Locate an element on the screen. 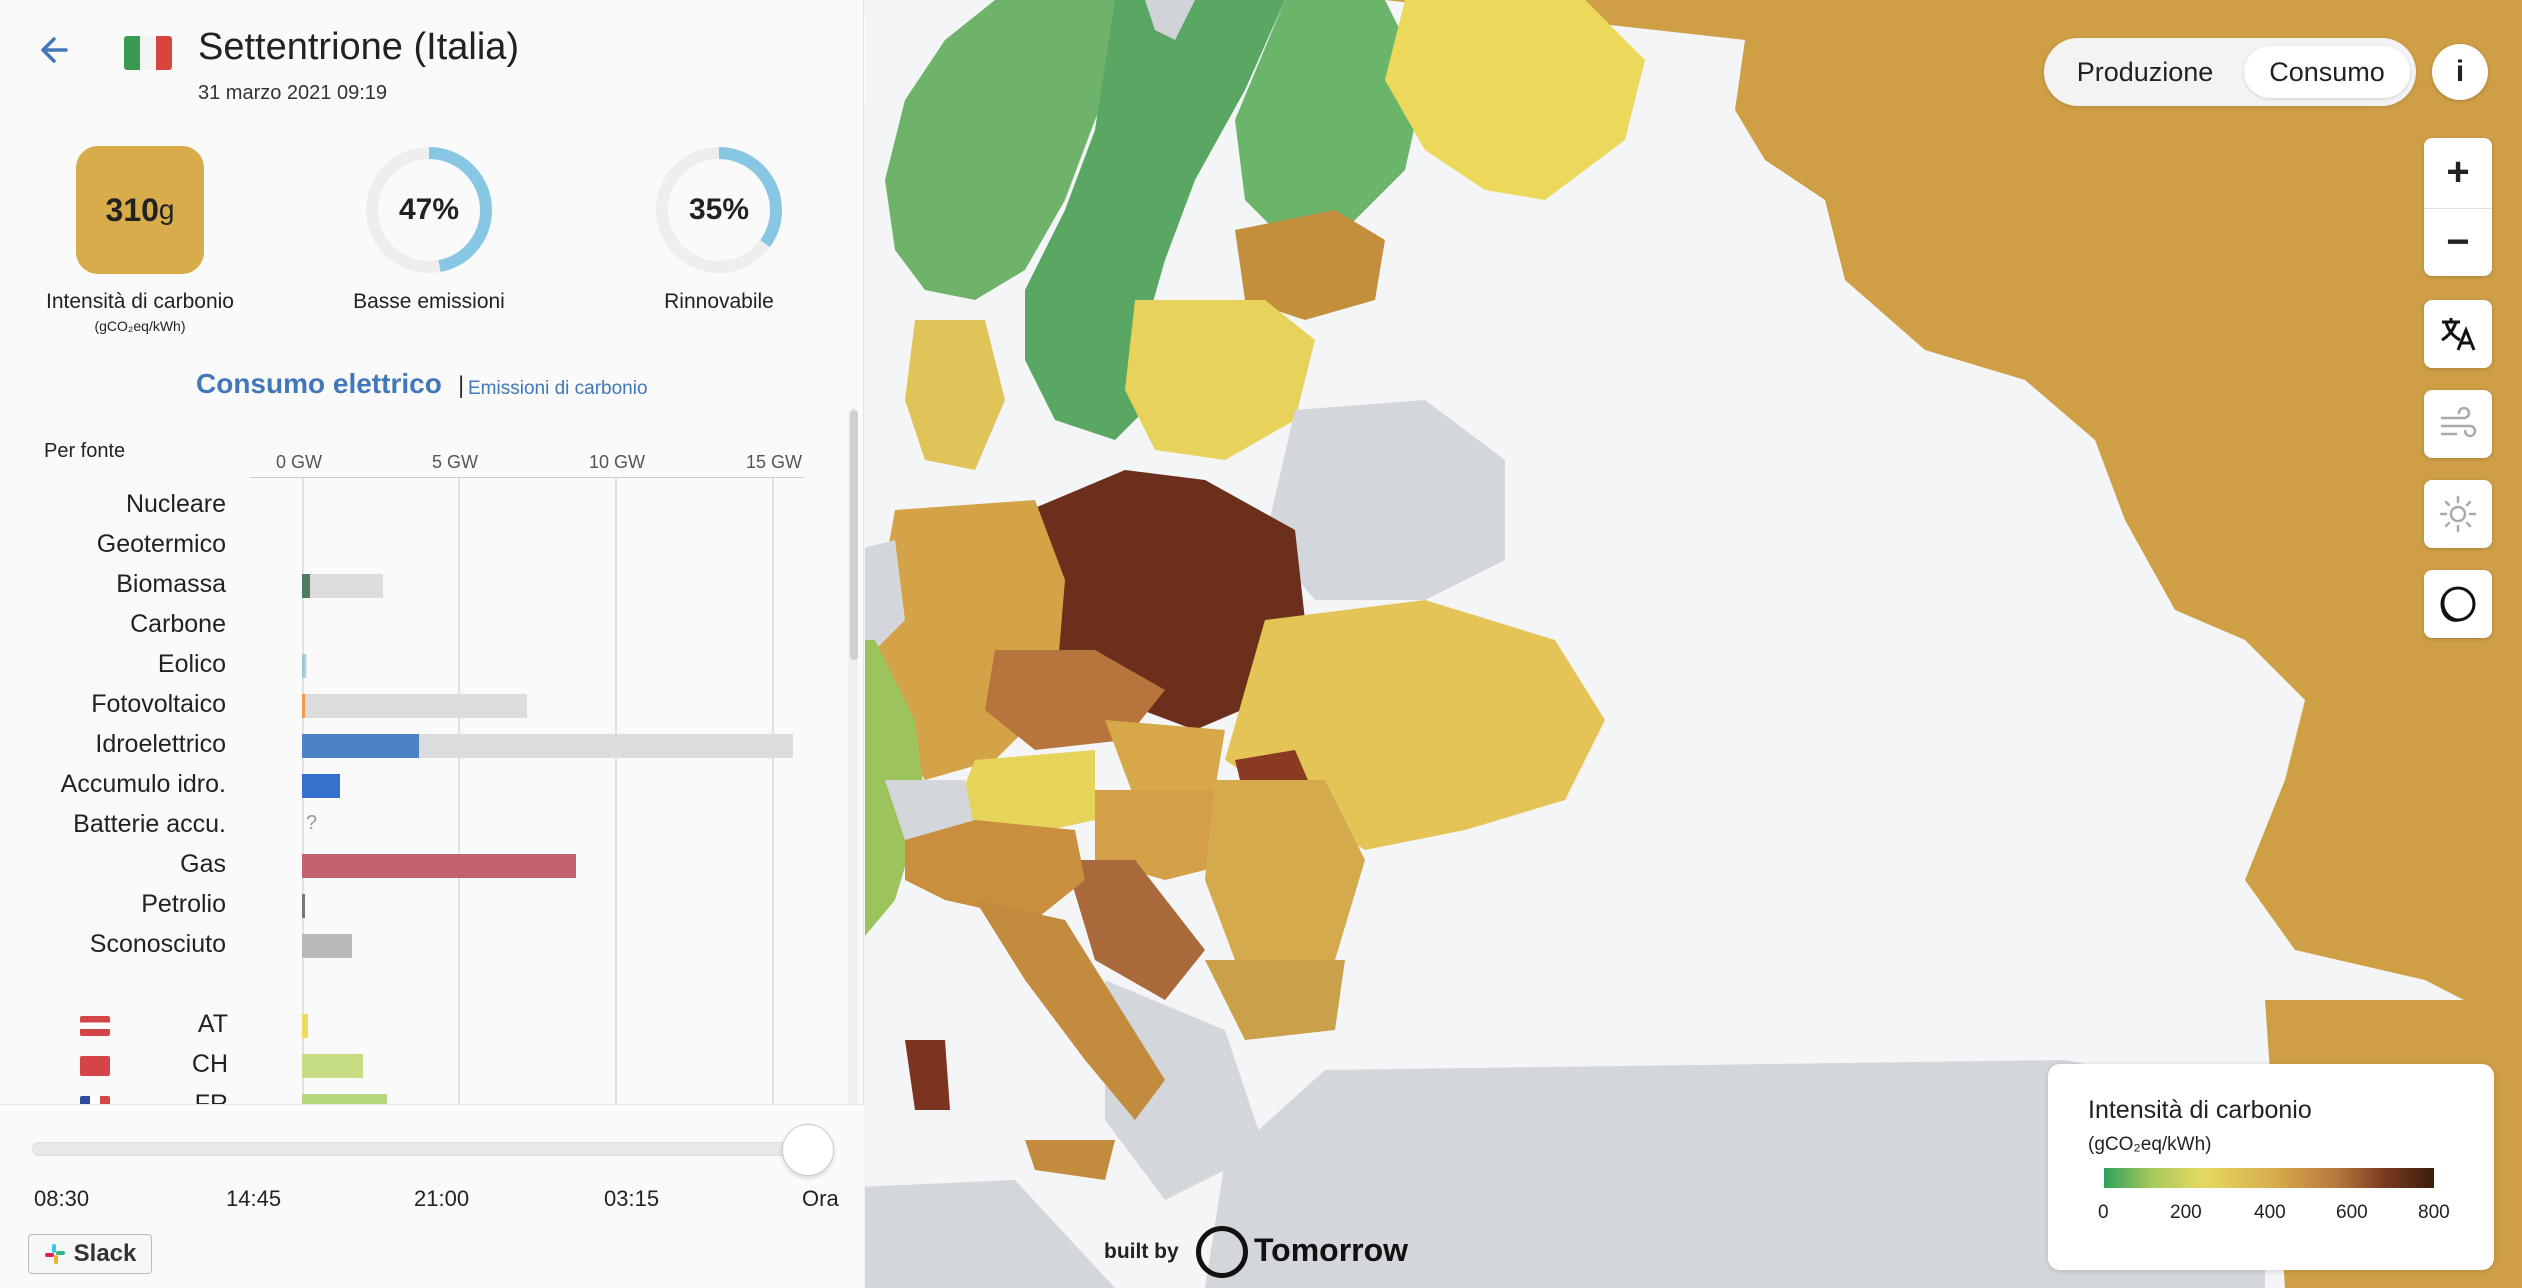 This screenshot has height=1288, width=2522. map-region-italy-north is located at coordinates (995, 870).